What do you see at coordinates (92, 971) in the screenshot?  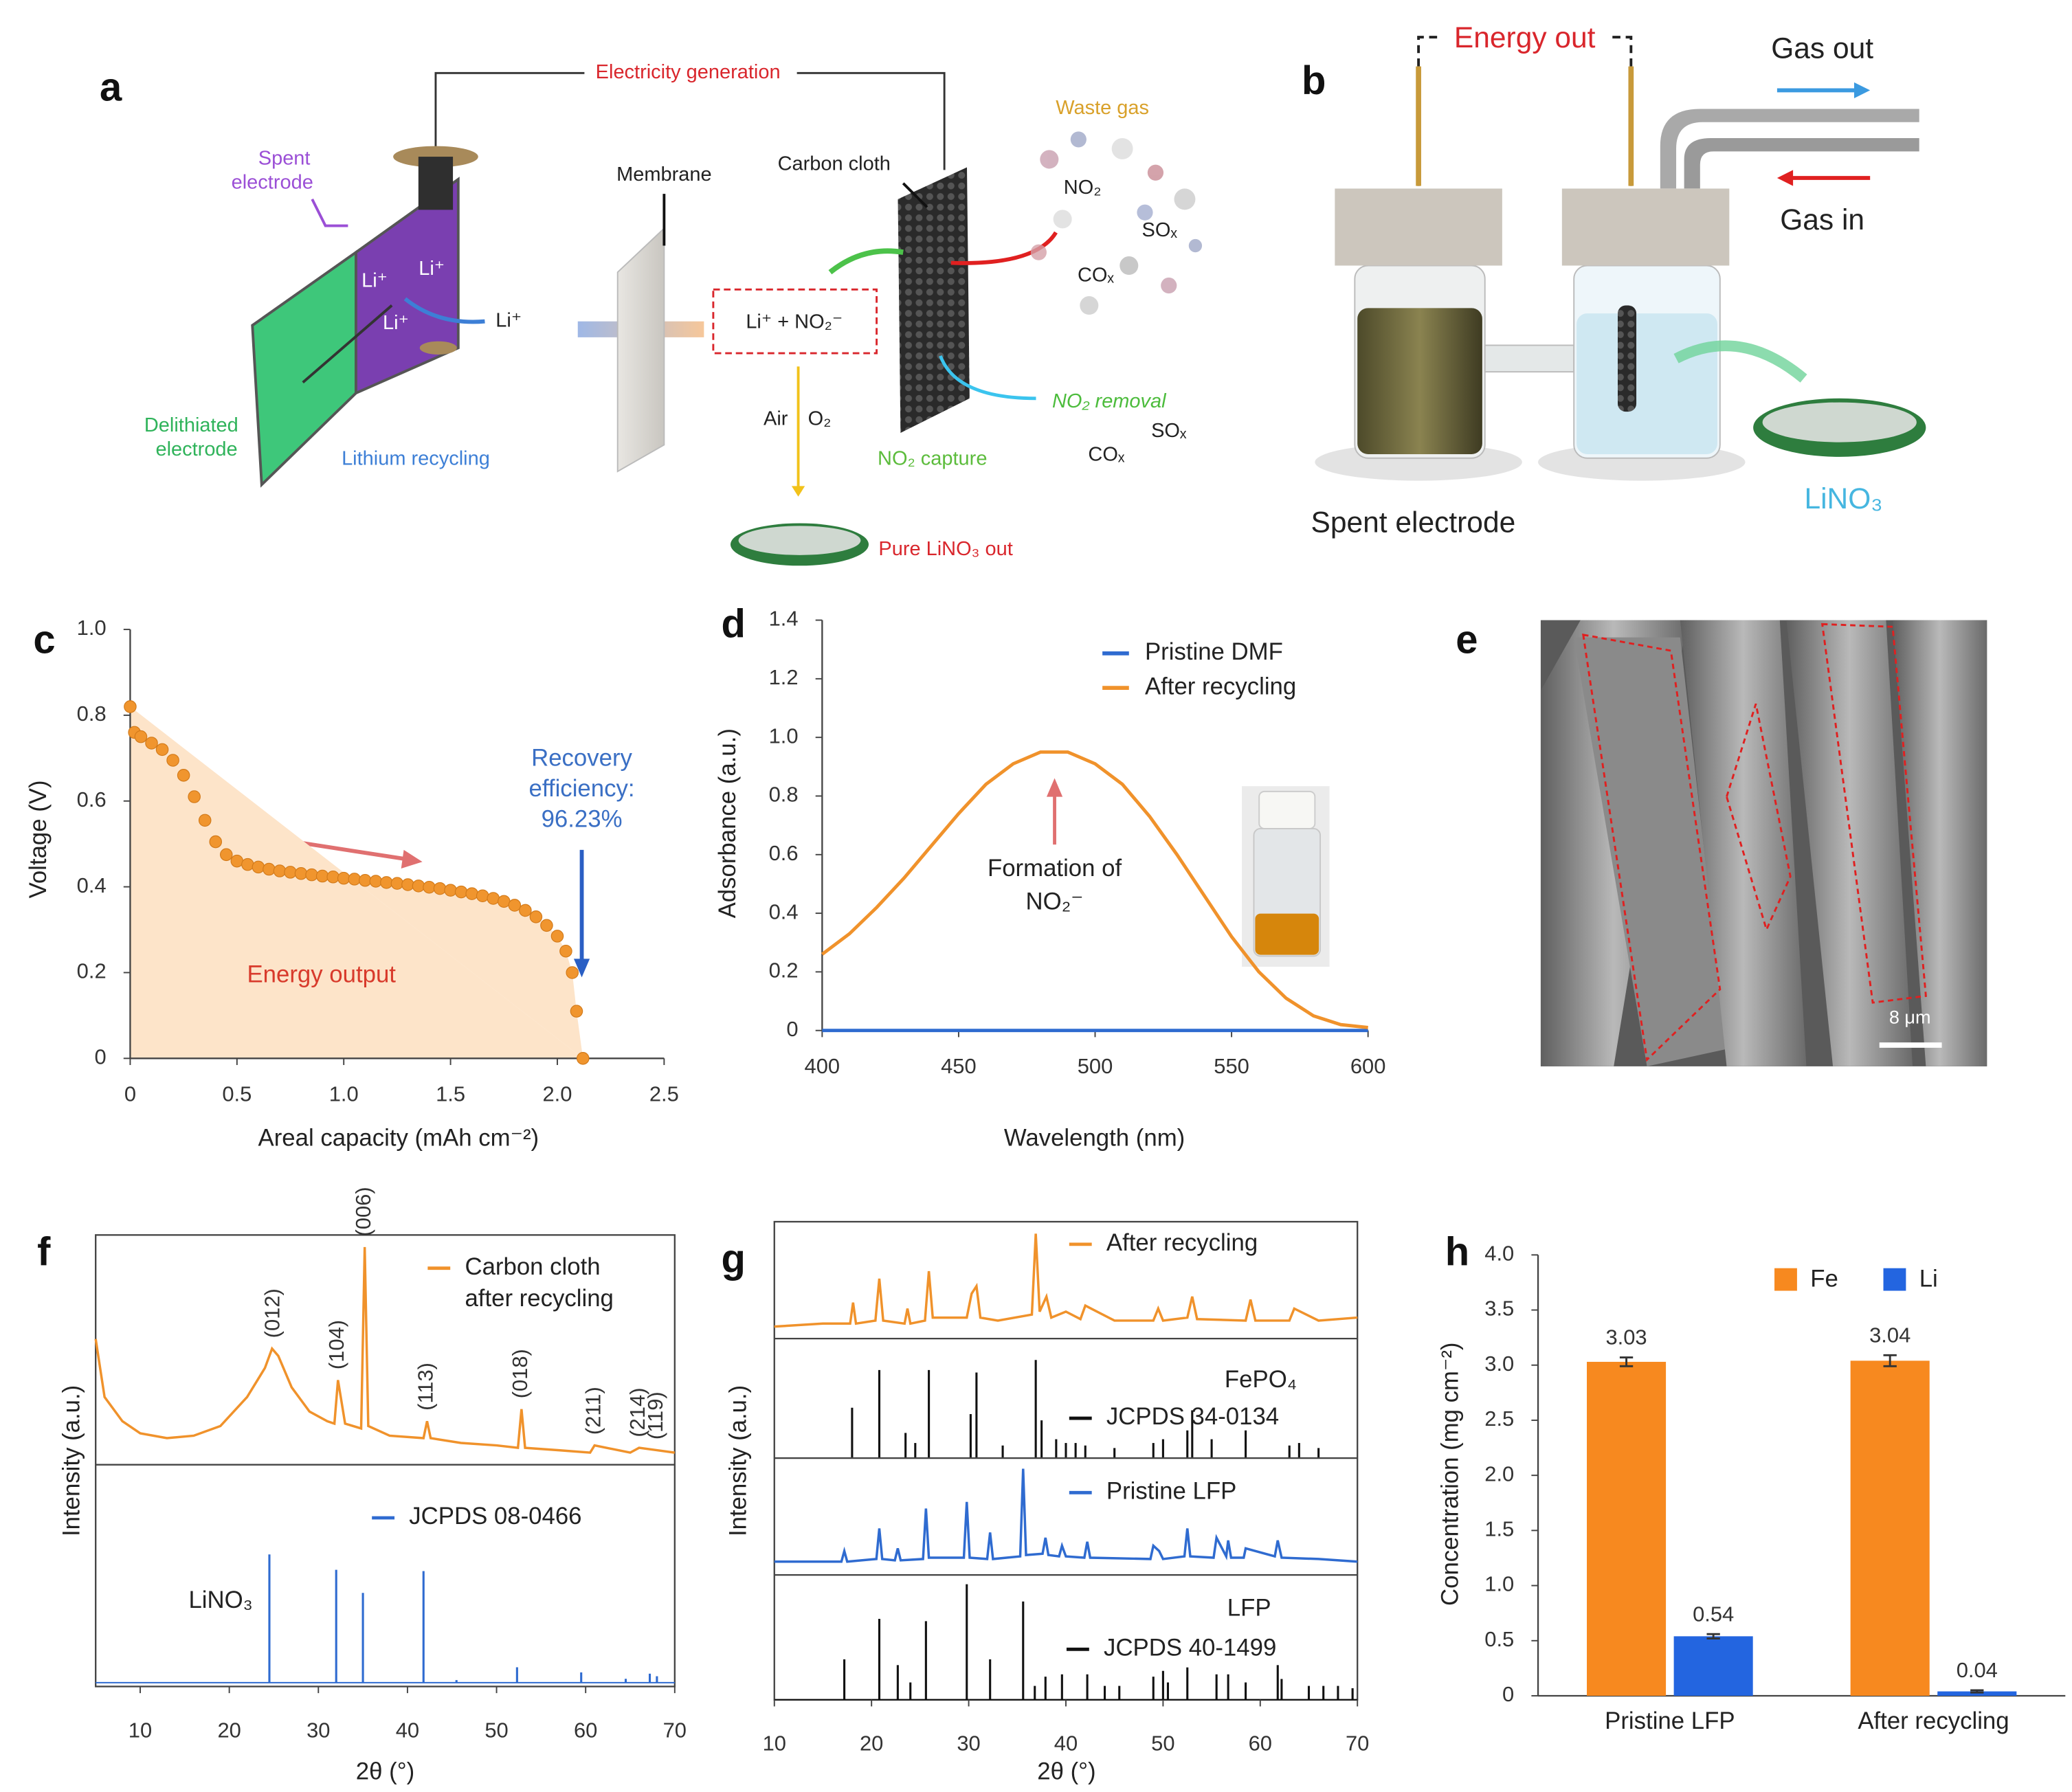 I see `y-tick-label: 0.2` at bounding box center [92, 971].